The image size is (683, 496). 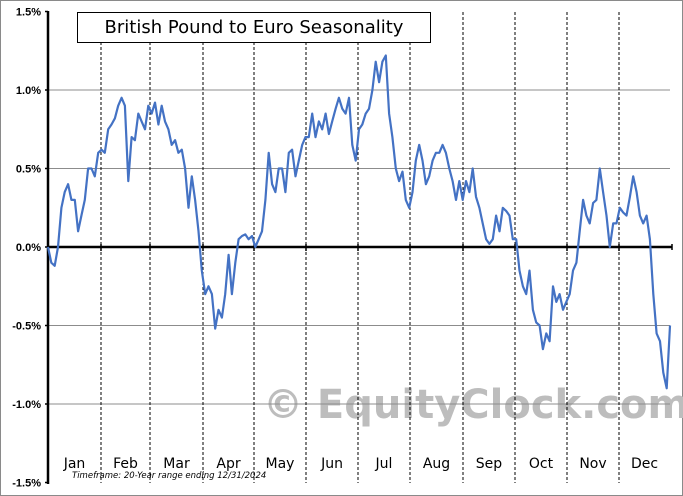 What do you see at coordinates (541, 464) in the screenshot?
I see `month-label: Oct` at bounding box center [541, 464].